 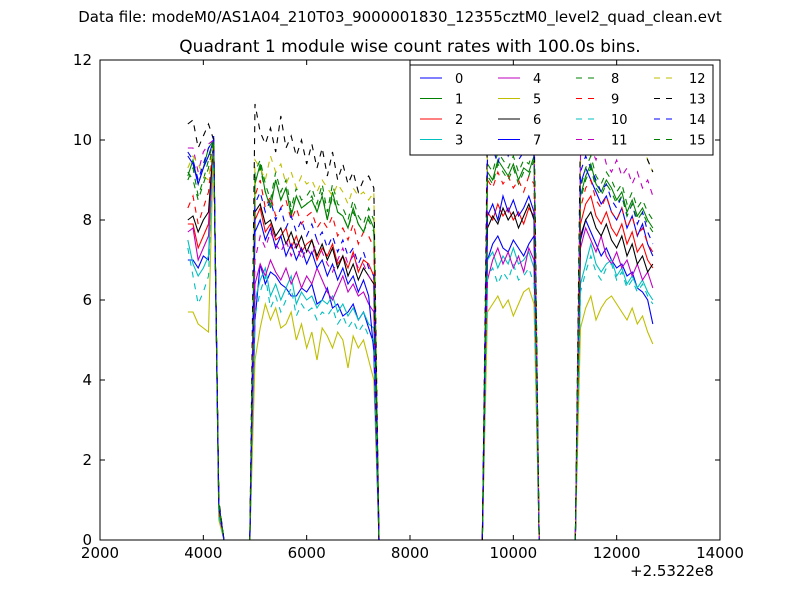 What do you see at coordinates (619, 120) in the screenshot?
I see `legend-label-10: 10` at bounding box center [619, 120].